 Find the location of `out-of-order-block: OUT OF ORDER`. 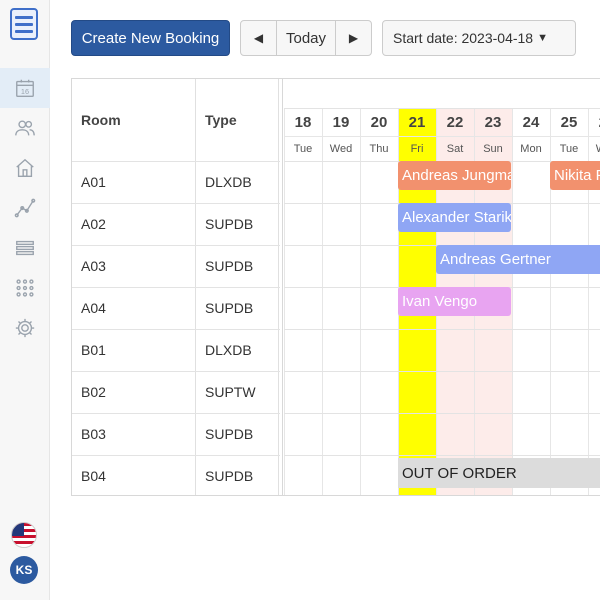

out-of-order-block: OUT OF ORDER is located at coordinates (499, 473).